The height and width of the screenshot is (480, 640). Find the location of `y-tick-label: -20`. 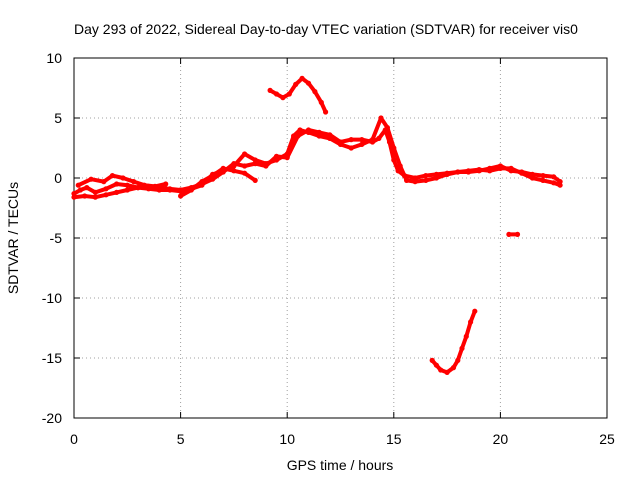

y-tick-label: -20 is located at coordinates (52, 418).